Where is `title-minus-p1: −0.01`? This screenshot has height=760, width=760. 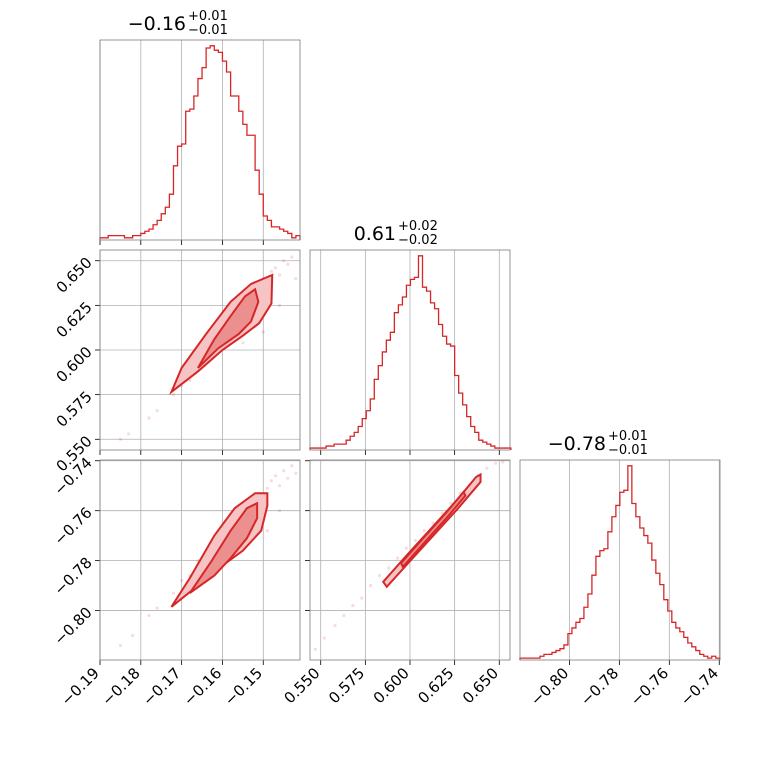
title-minus-p1: −0.01 is located at coordinates (208, 30).